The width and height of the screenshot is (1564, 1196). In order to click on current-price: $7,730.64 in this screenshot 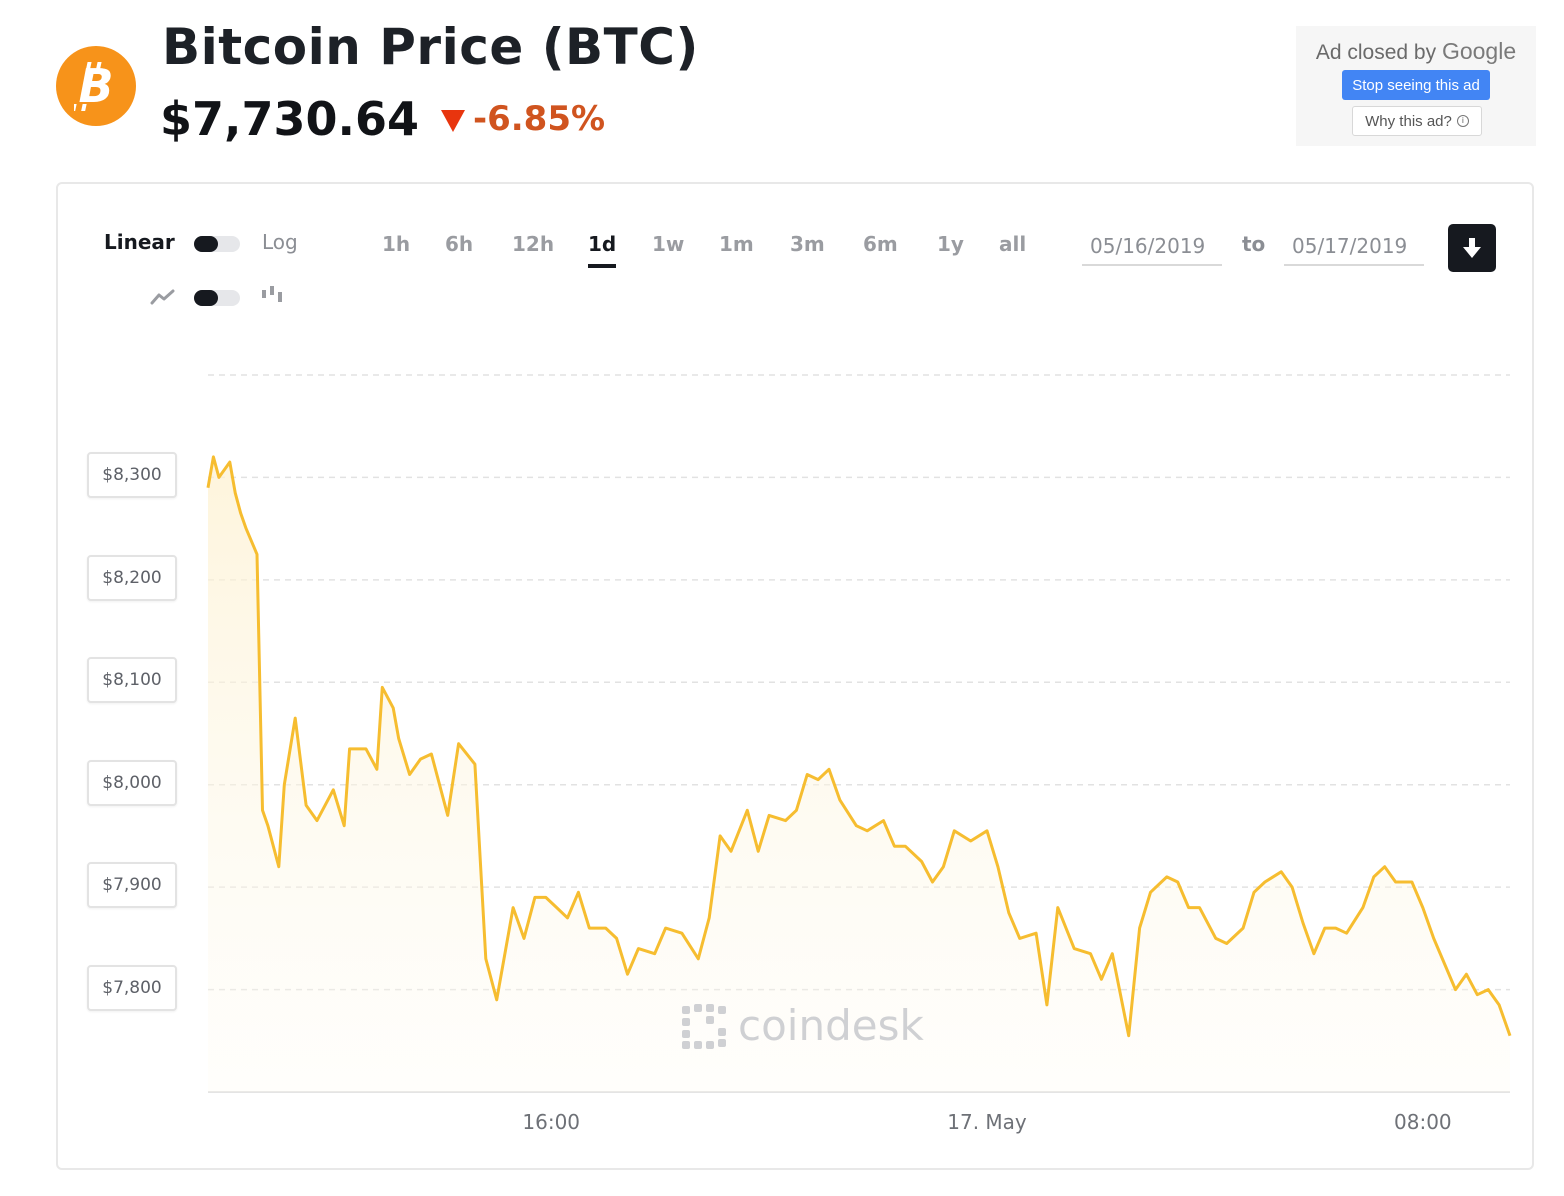, I will do `click(289, 119)`.